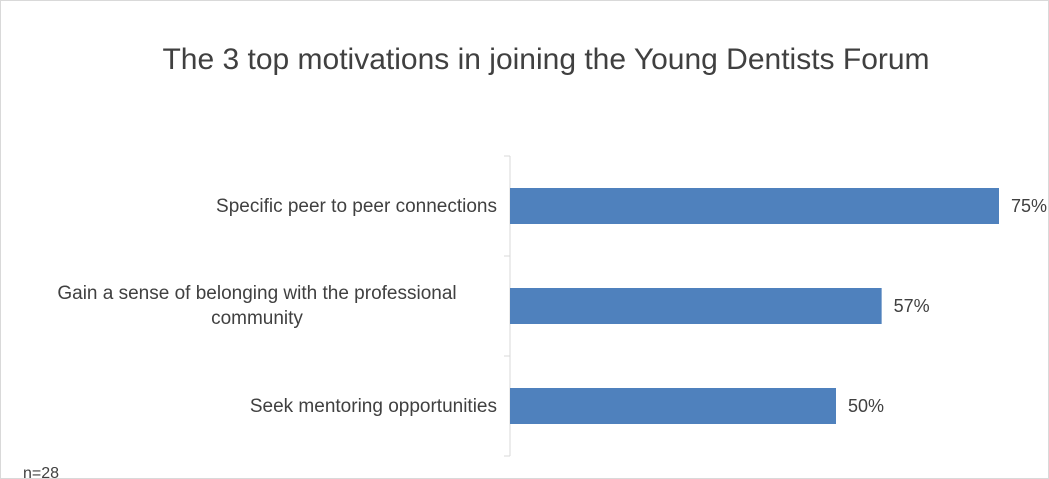  What do you see at coordinates (866, 406) in the screenshot?
I see `data-label: 50%` at bounding box center [866, 406].